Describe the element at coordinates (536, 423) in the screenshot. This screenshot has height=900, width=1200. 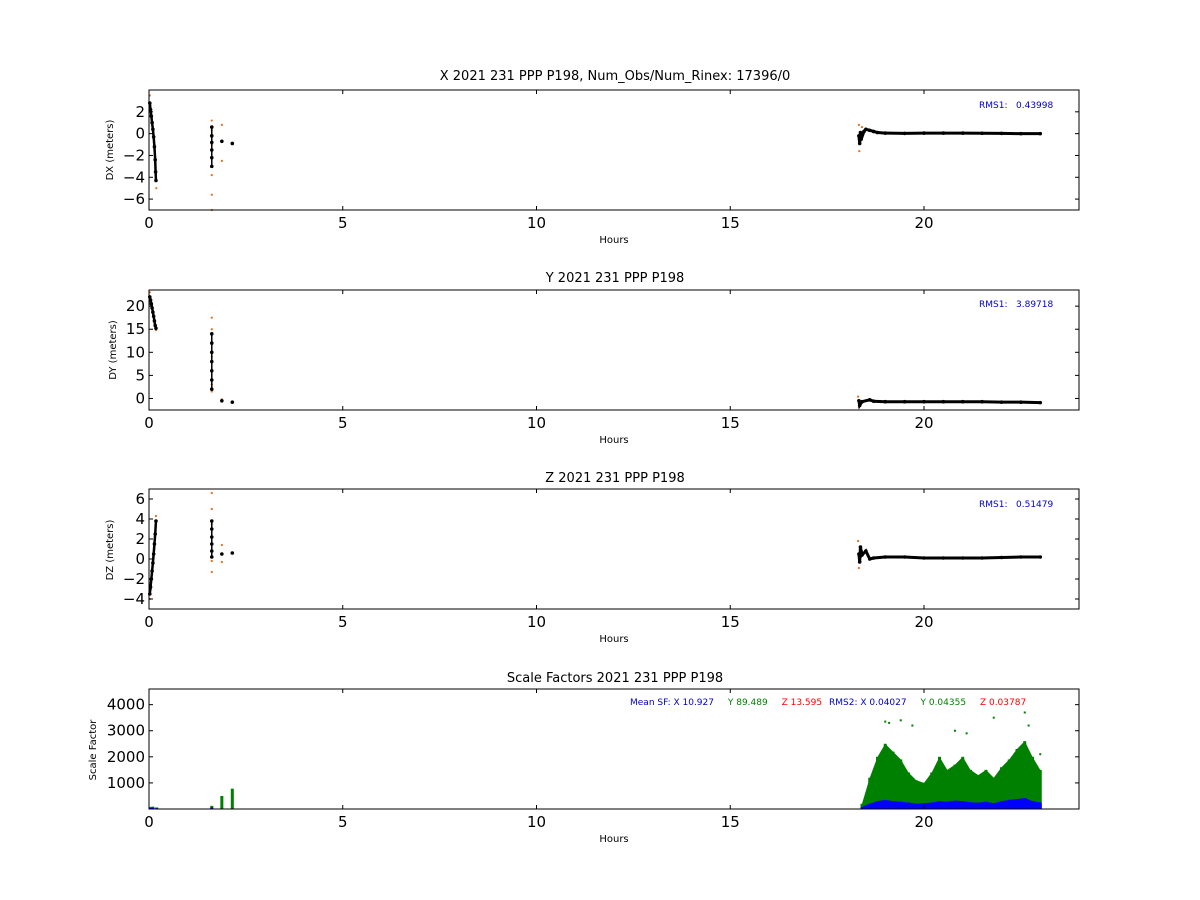
I see `panel-dy-xtick-label: 10` at that location.